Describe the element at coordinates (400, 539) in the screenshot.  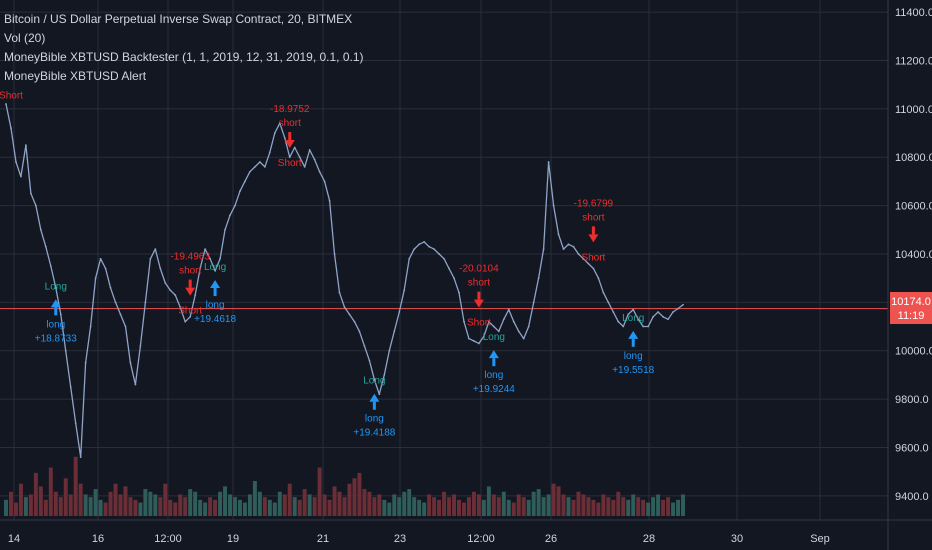
I see `time-tick-label: 23` at that location.